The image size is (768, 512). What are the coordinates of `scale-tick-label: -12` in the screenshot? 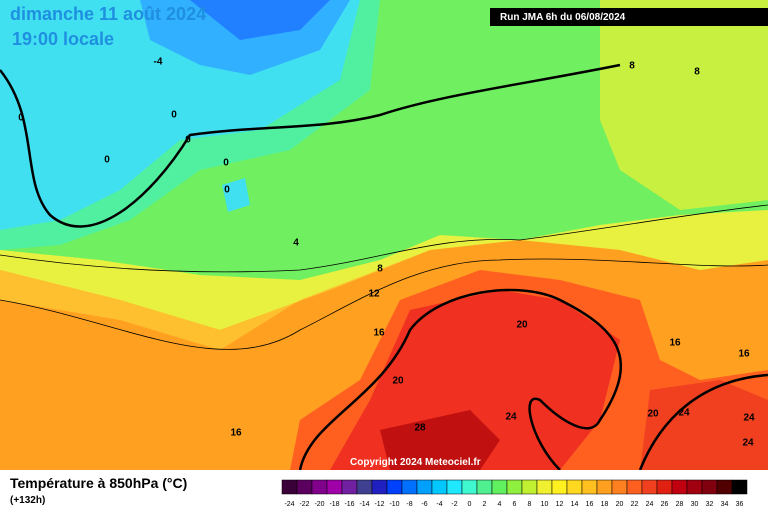 It's located at (379, 504).